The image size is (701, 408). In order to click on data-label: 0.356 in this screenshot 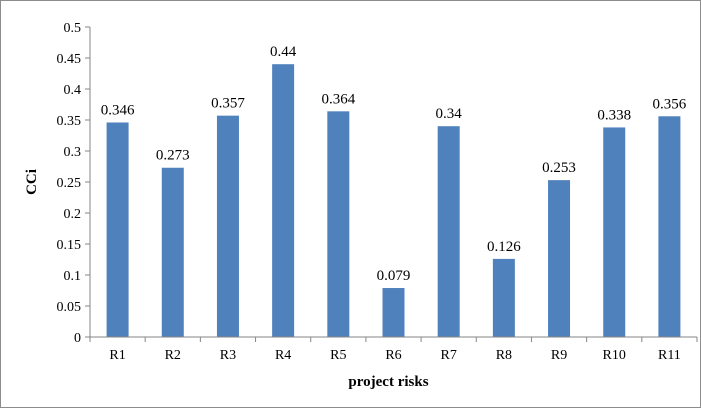, I will do `click(670, 104)`.